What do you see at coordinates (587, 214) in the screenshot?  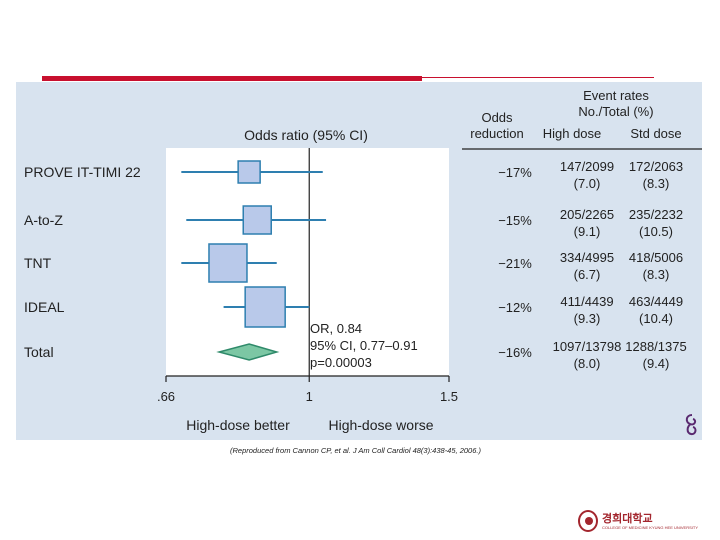 I see `high-dose-events: 205/2265` at bounding box center [587, 214].